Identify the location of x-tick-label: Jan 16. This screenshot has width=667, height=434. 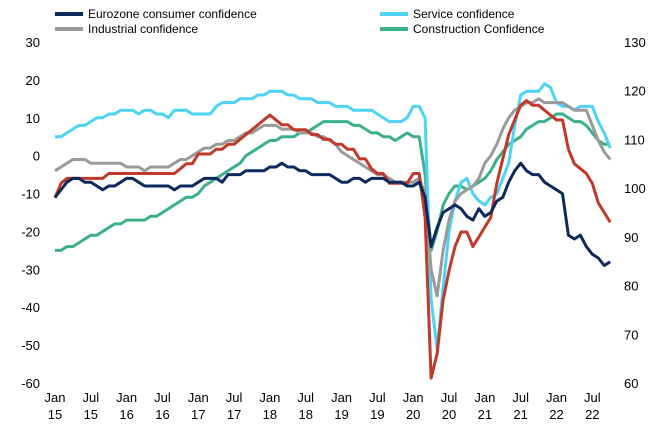
(126, 406).